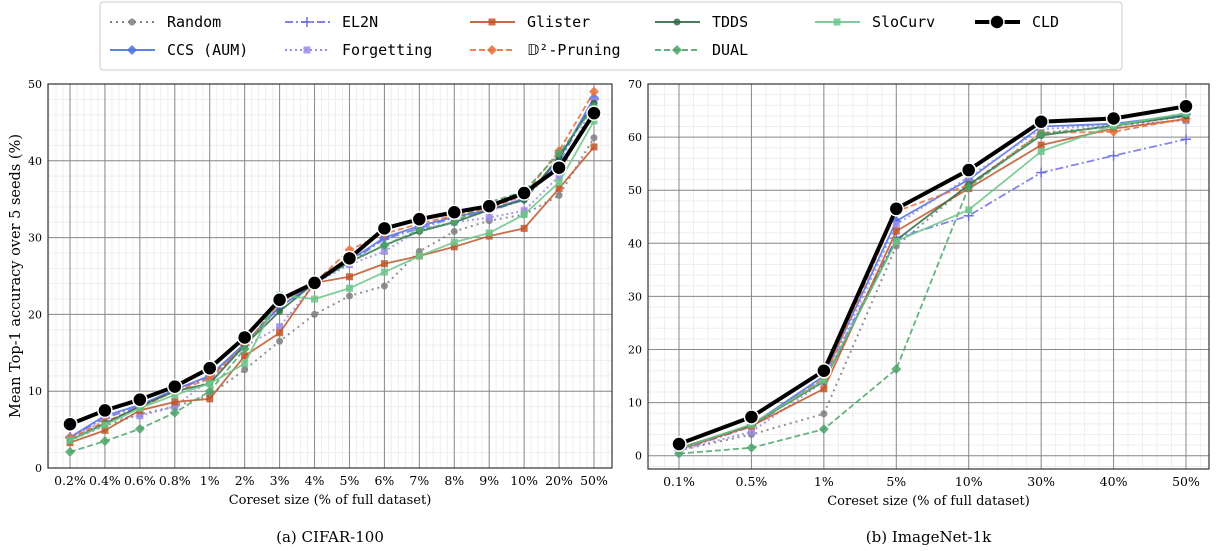 Image resolution: width=1216 pixels, height=551 pixels. Describe the element at coordinates (903, 22) in the screenshot. I see `legend-label: SloCurv` at that location.